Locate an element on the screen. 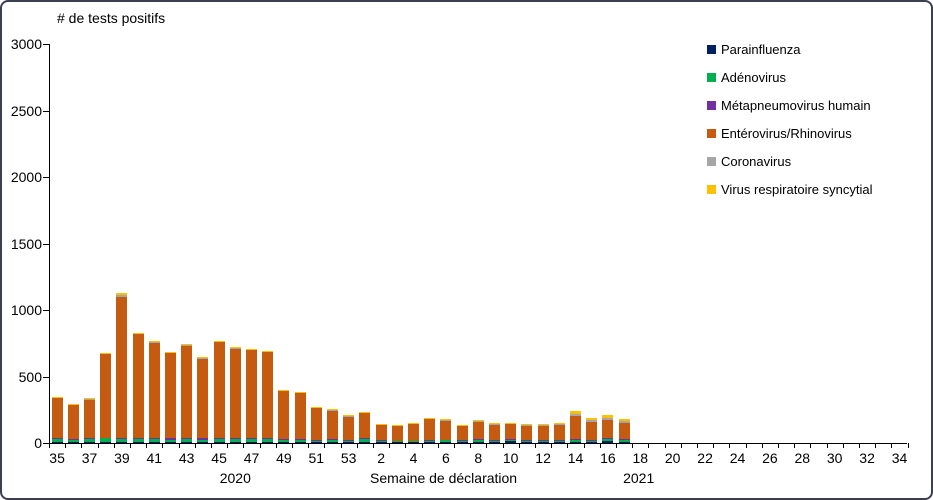 This screenshot has height=500, width=933. x-tick-label: 47 is located at coordinates (251, 458).